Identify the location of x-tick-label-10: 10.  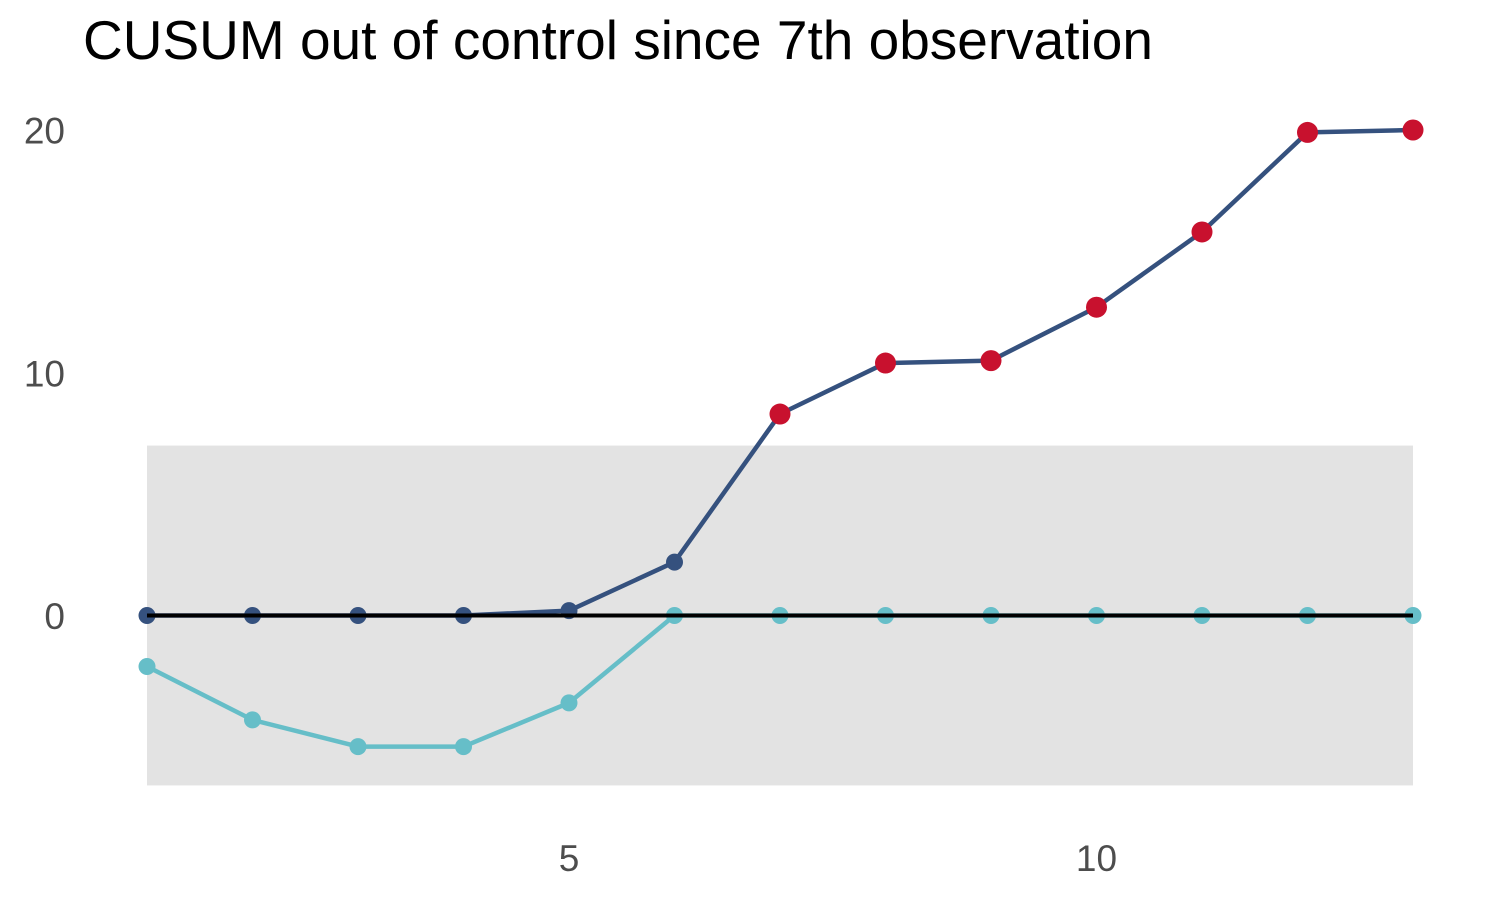
(1096, 858).